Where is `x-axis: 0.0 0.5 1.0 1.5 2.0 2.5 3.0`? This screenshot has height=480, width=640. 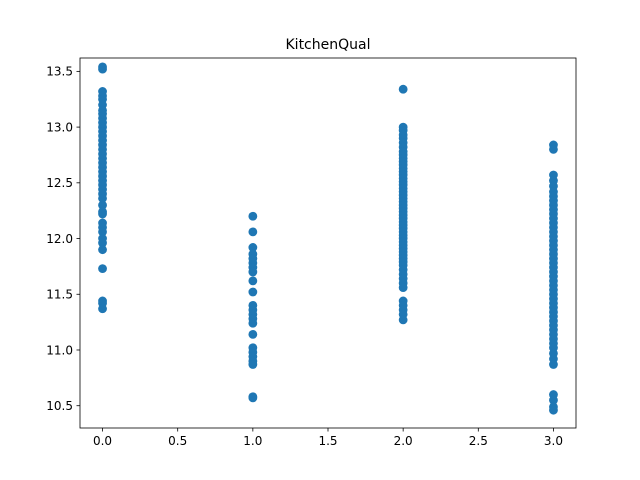 x-axis: 0.0 0.5 1.0 1.5 2.0 2.5 3.0 is located at coordinates (328, 438).